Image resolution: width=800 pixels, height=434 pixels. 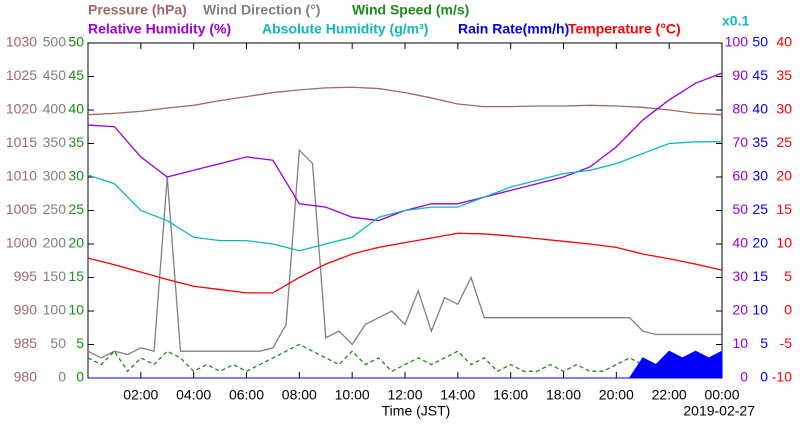 I want to click on y-tick-label: 500, so click(x=55, y=42).